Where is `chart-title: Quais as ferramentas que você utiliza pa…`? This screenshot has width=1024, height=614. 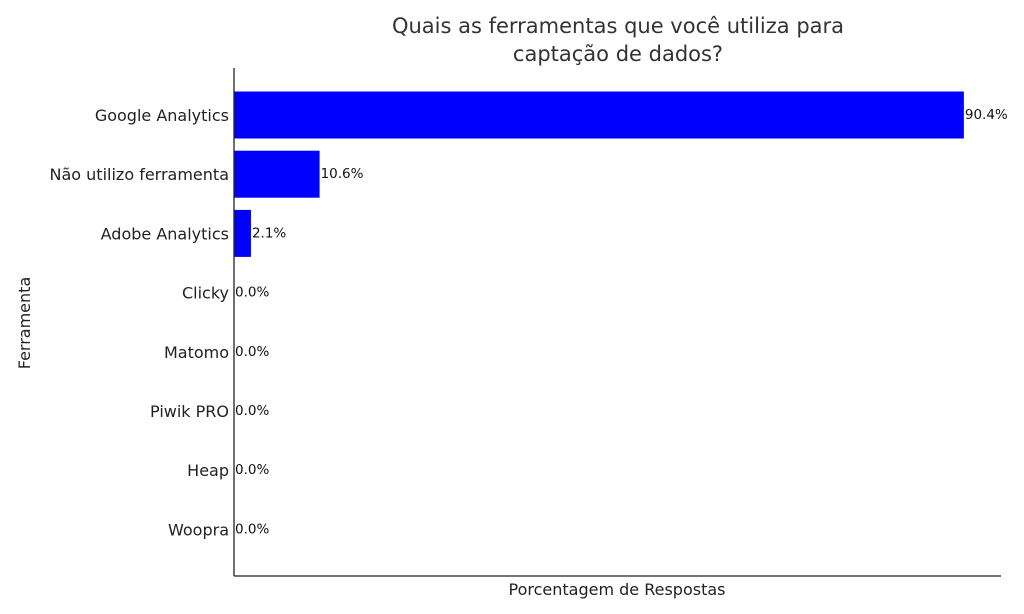
chart-title: Quais as ferramentas que você utiliza pa… is located at coordinates (618, 40).